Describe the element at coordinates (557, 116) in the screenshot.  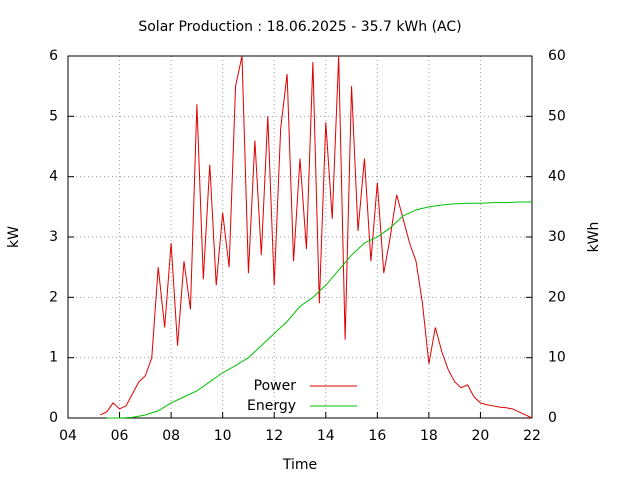
I see `y2-tick-label: 50` at that location.